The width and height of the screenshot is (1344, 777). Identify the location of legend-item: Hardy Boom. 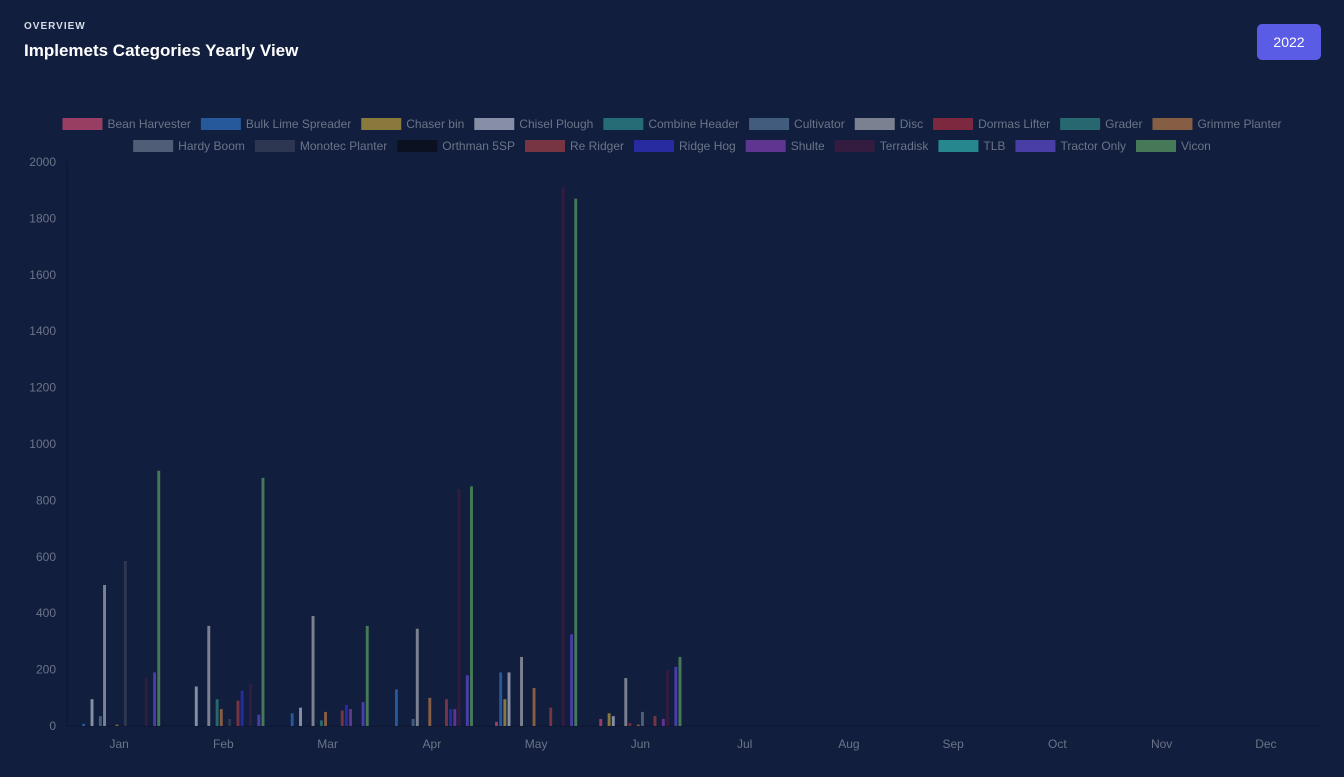
(189, 146).